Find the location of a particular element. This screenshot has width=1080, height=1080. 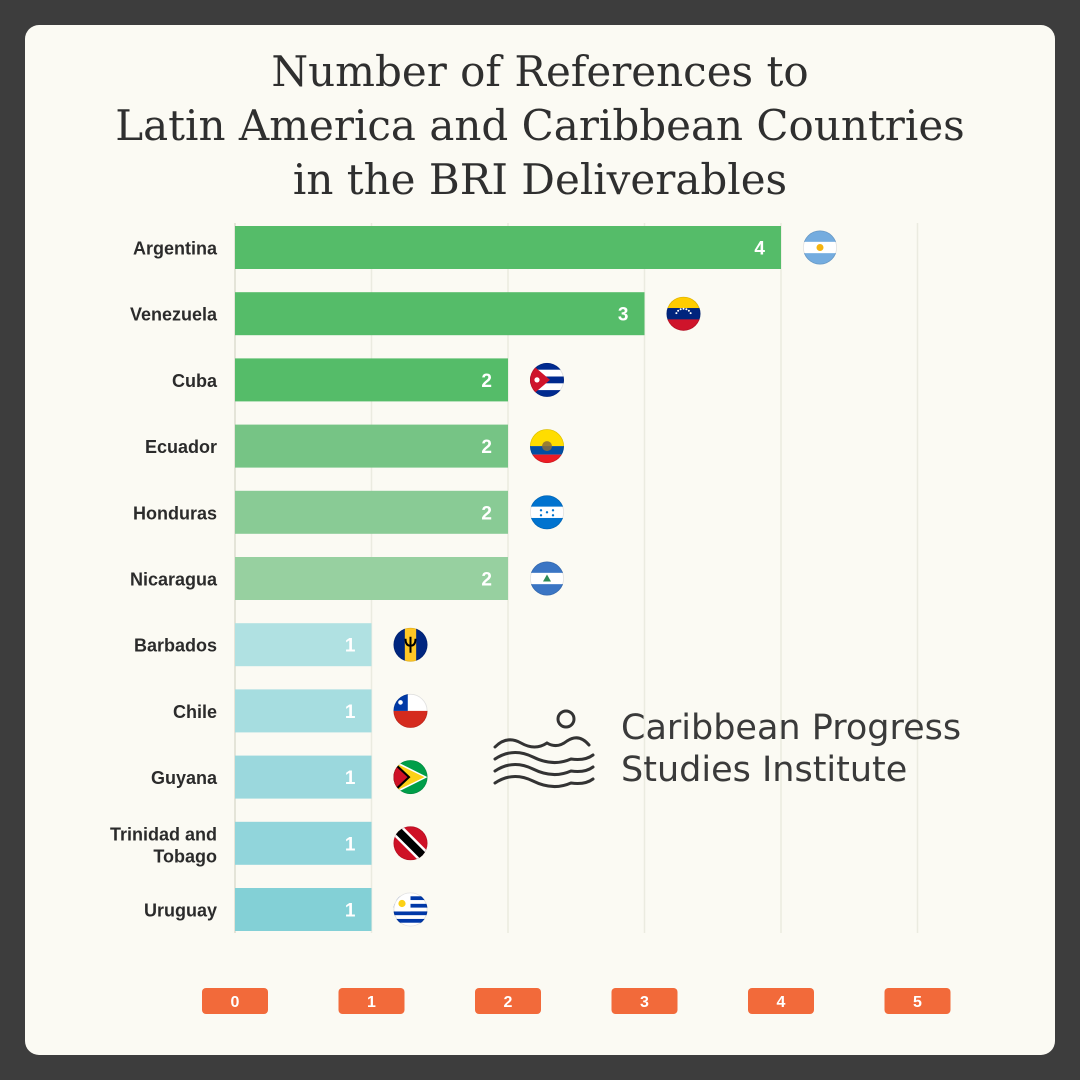

x-tick-label: 1 is located at coordinates (371, 1002).